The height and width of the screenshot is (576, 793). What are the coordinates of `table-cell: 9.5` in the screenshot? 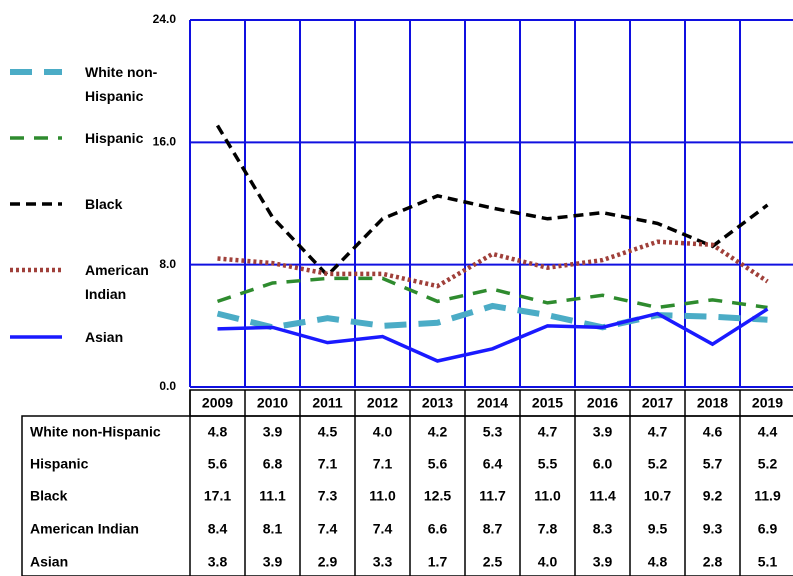 It's located at (658, 529).